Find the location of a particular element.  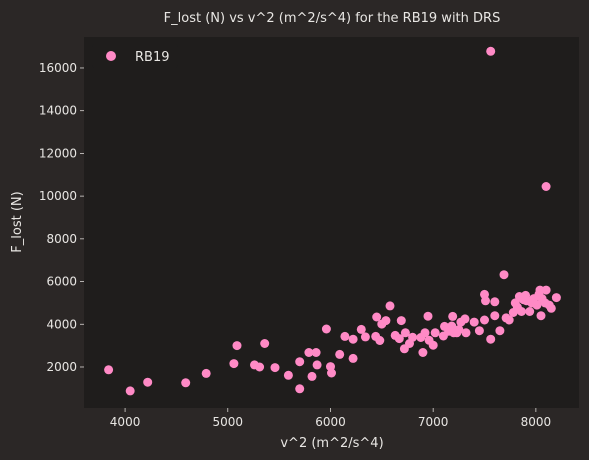

x-tick-label: 5000 is located at coordinates (228, 422).